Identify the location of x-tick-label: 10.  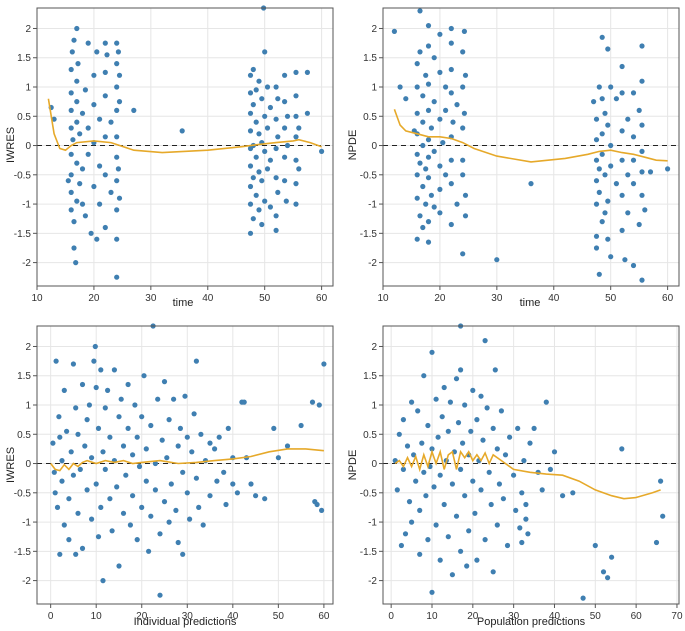
(97, 616).